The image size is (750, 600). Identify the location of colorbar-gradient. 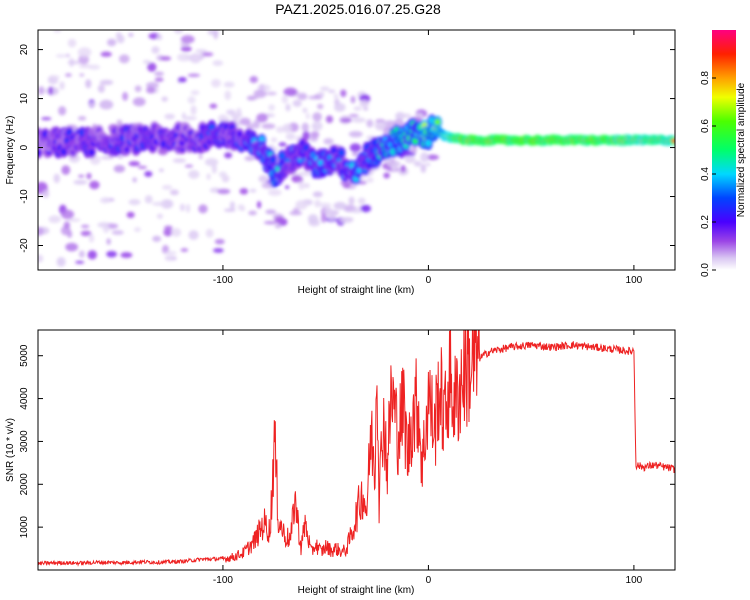
(724, 150).